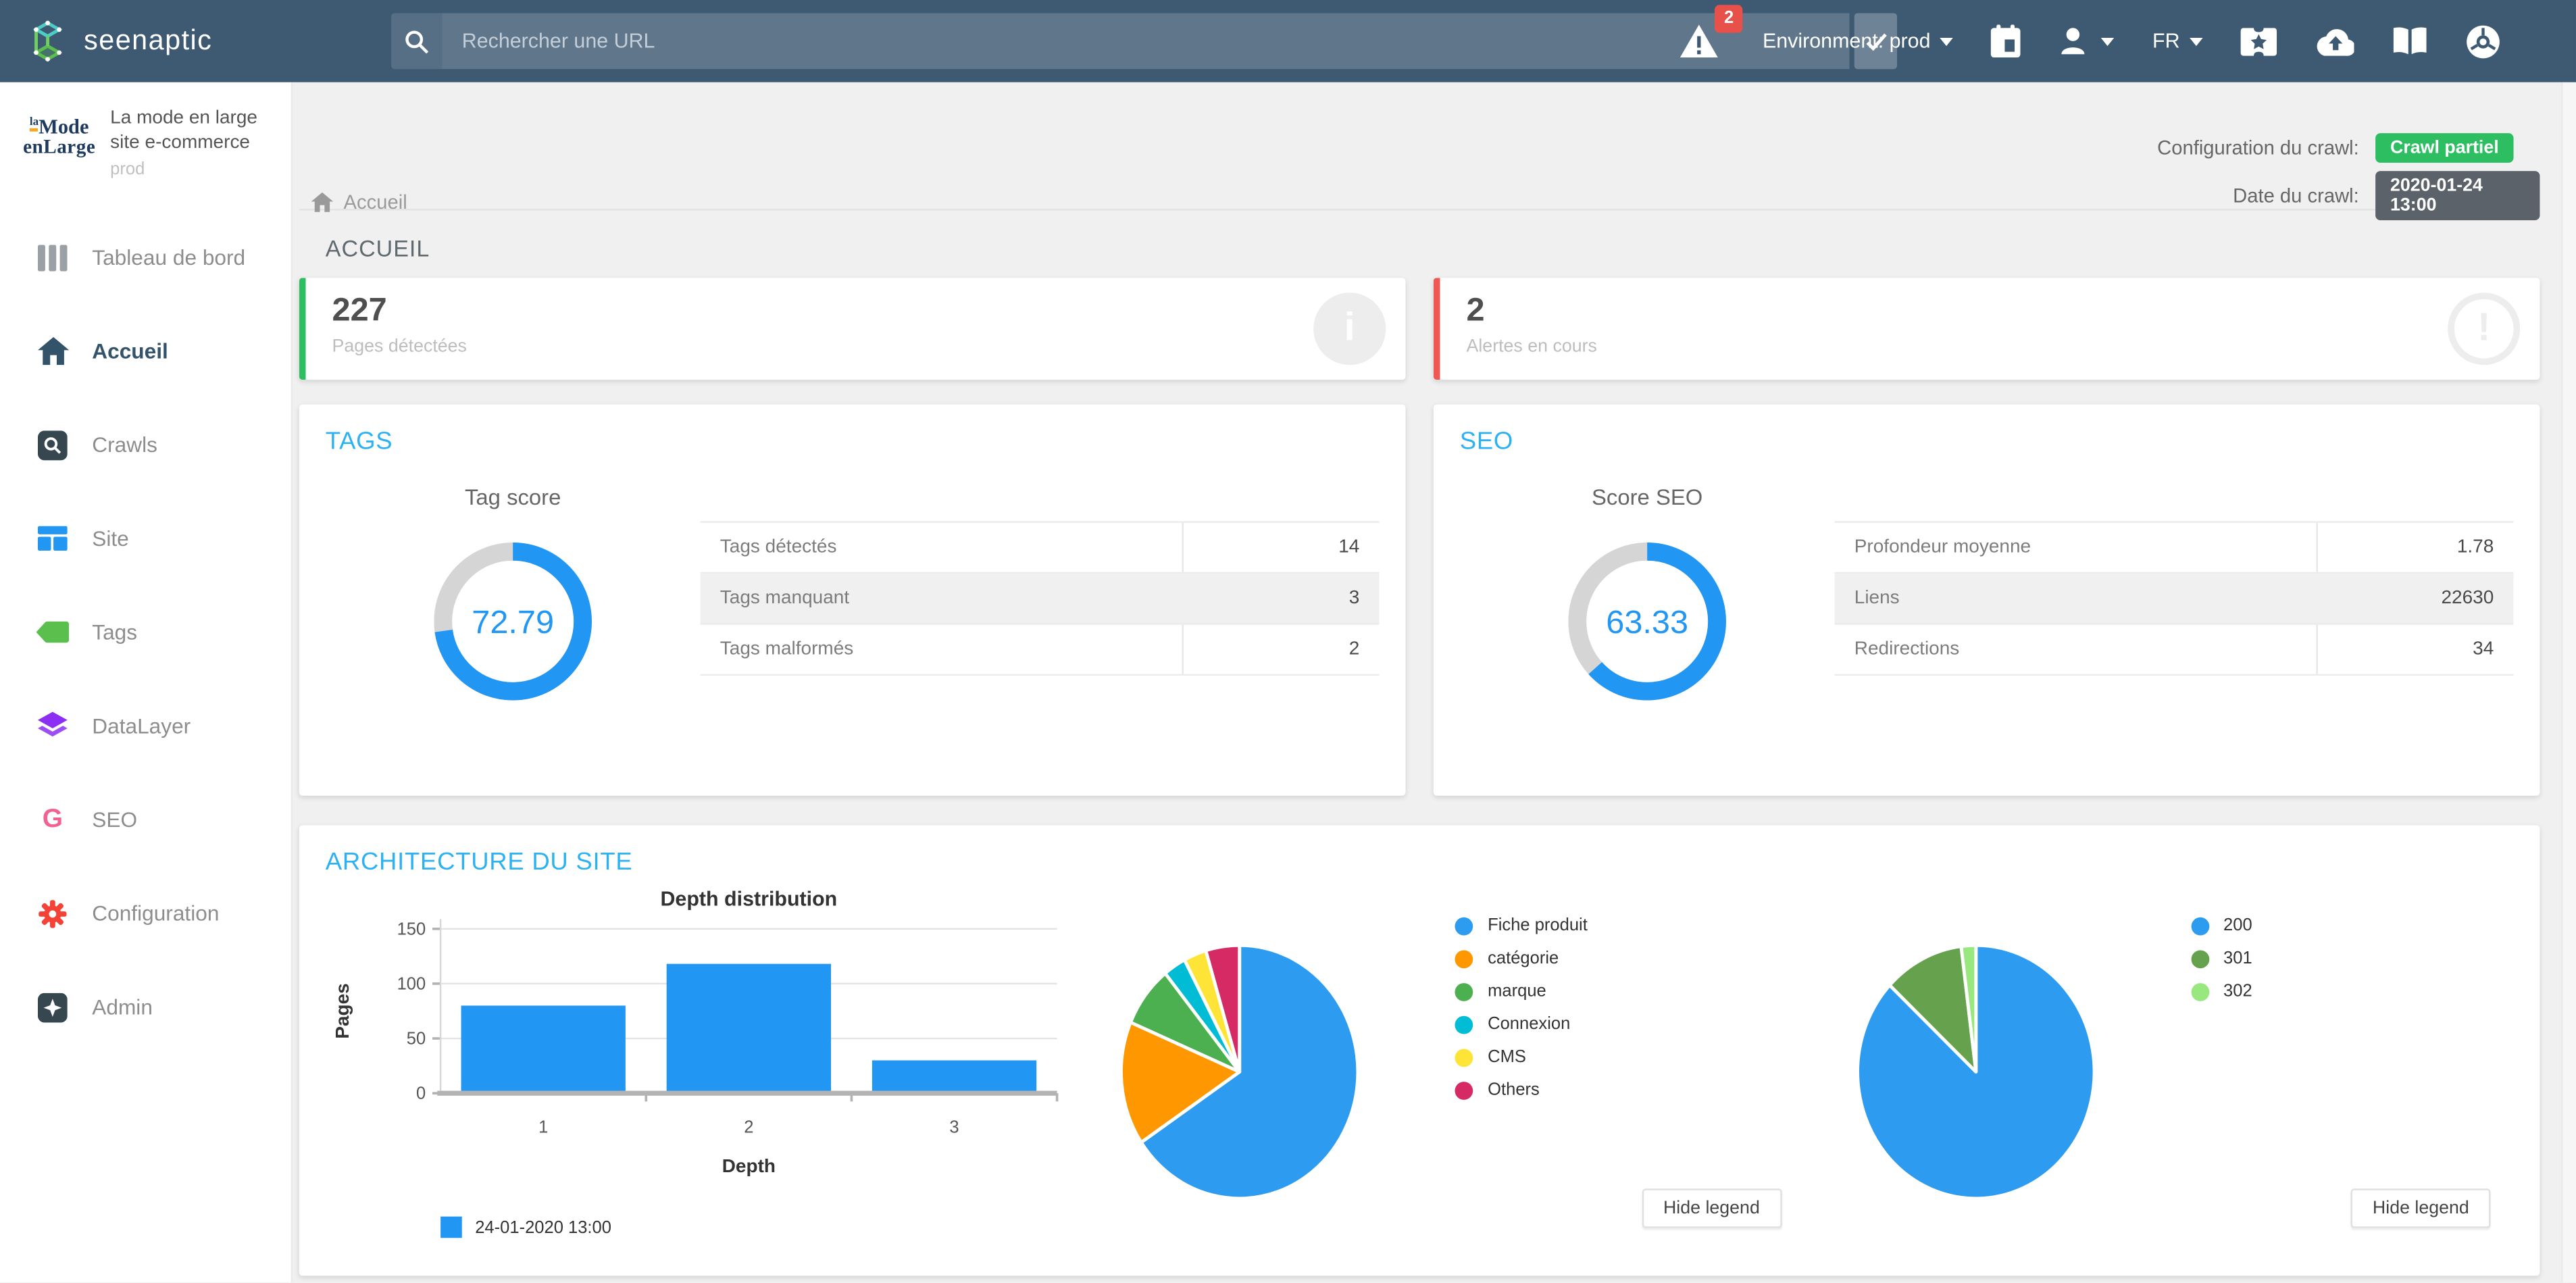 The height and width of the screenshot is (1283, 2576). I want to click on svg-text: Pages, so click(342, 1010).